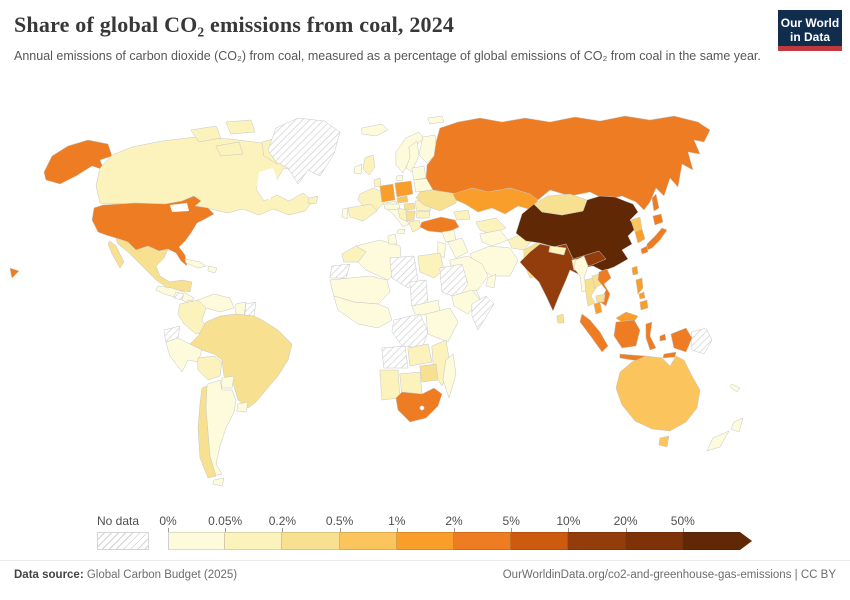 This screenshot has height=600, width=850. What do you see at coordinates (431, 265) in the screenshot?
I see `country-egypt` at bounding box center [431, 265].